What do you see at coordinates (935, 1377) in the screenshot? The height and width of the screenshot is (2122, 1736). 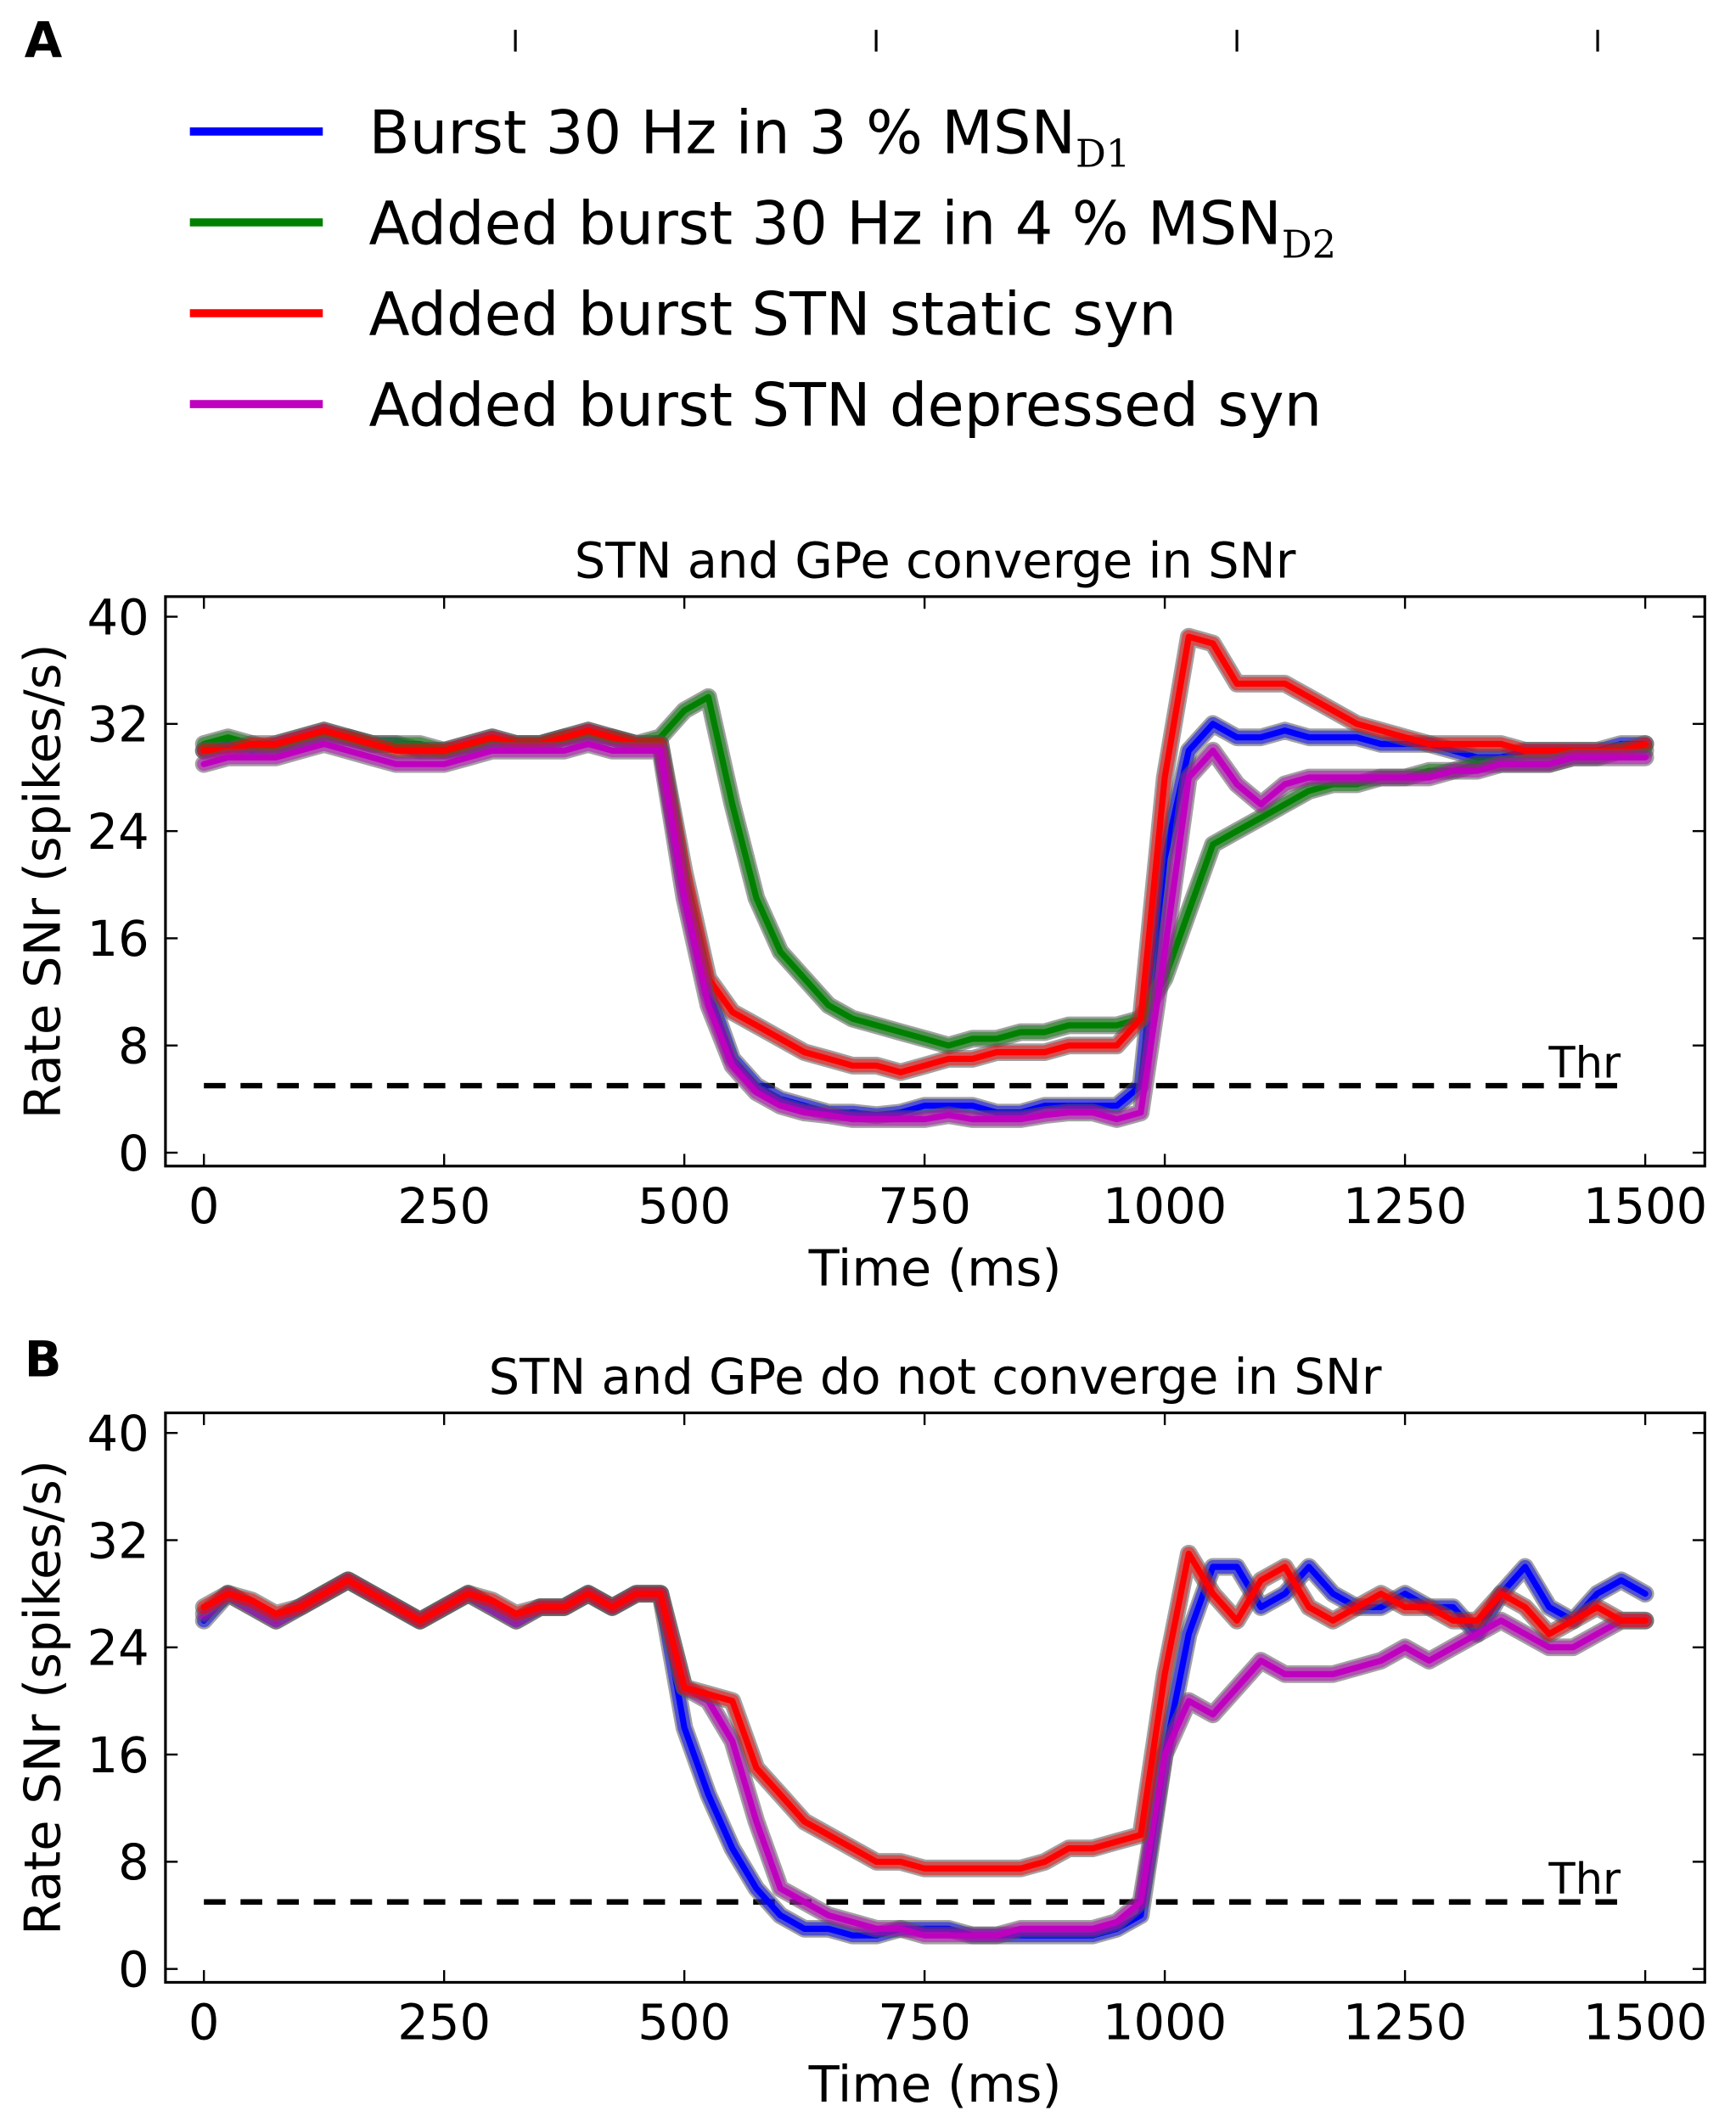 I see `chart-title: STN and GPe do not converge in SNr` at bounding box center [935, 1377].